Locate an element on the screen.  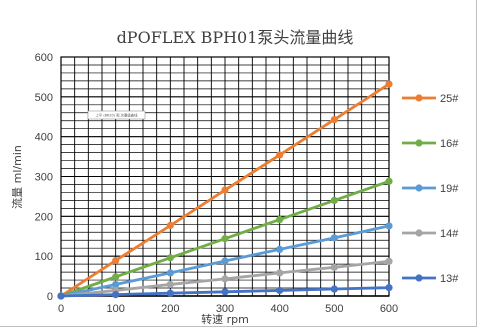
y-axis-label: 流量 ml/min is located at coordinates (17, 177).